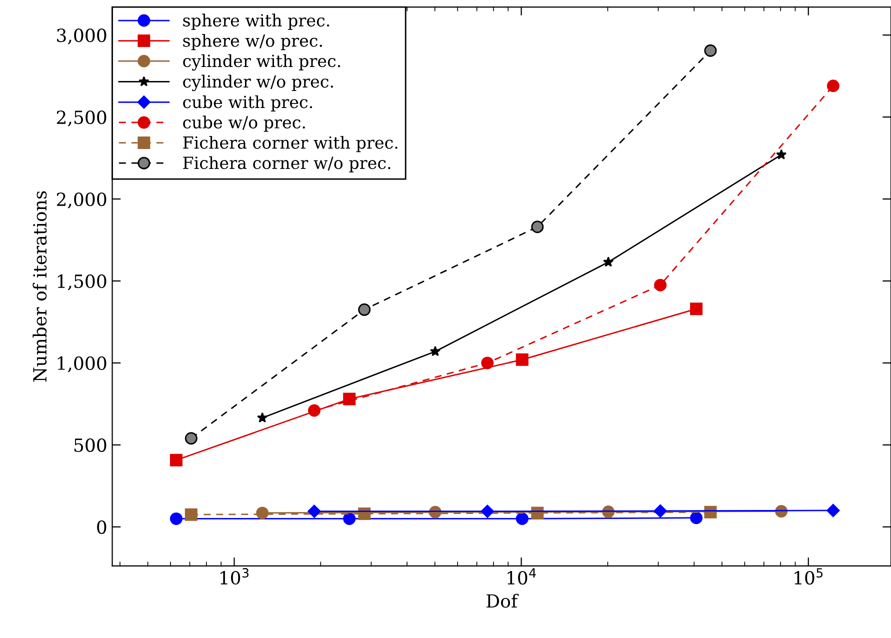 The width and height of the screenshot is (891, 638). What do you see at coordinates (39, 286) in the screenshot?
I see `y-axis-title: Number of iterations` at bounding box center [39, 286].